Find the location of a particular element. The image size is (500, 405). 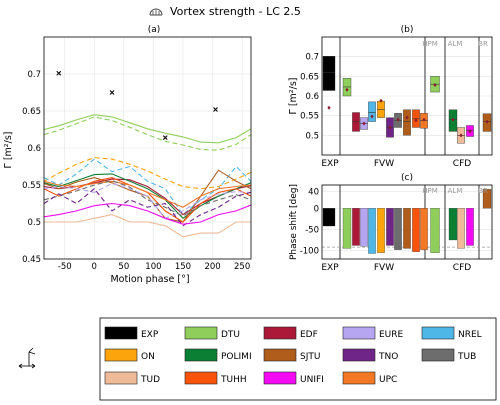

motion-sketch-icon is located at coordinates (27, 358).